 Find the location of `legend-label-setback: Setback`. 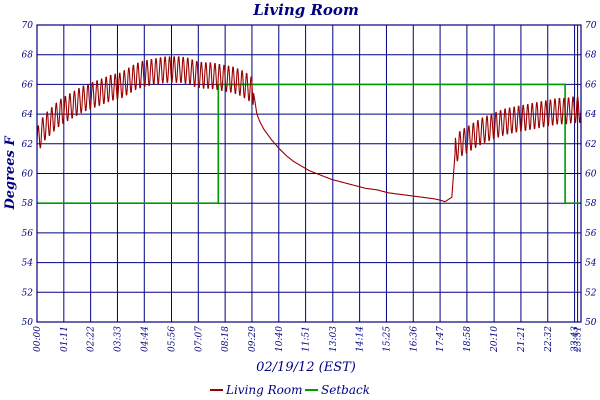

legend-label-setback: Setback is located at coordinates (345, 390).